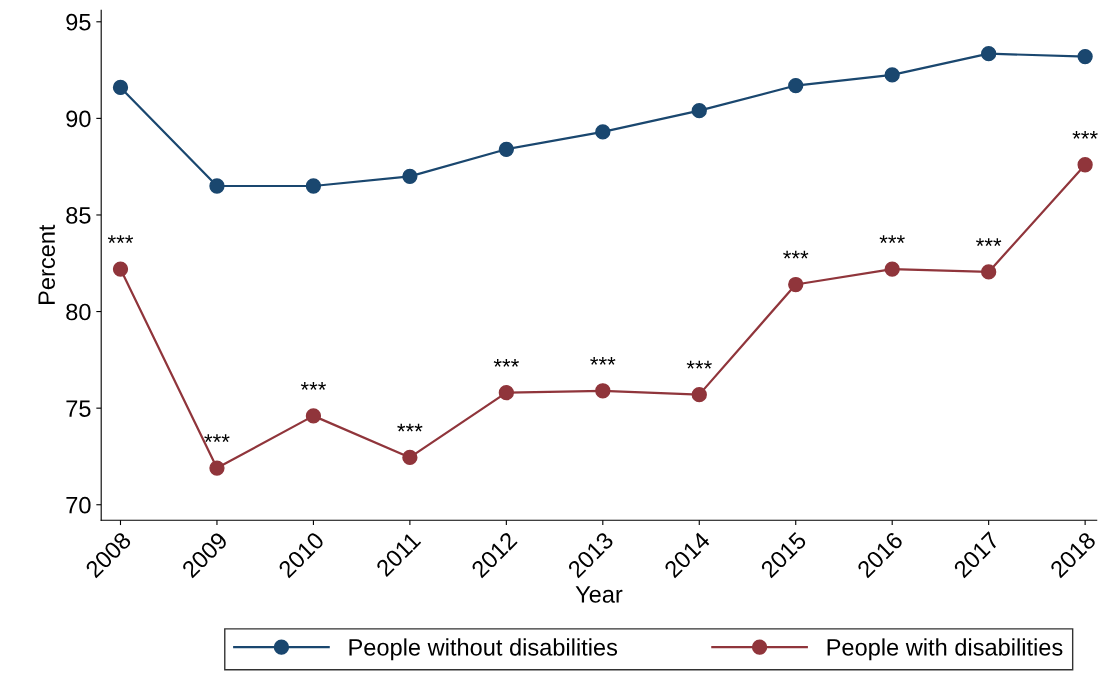 The height and width of the screenshot is (680, 1100). What do you see at coordinates (78, 22) in the screenshot?
I see `y-tick-label: 95` at bounding box center [78, 22].